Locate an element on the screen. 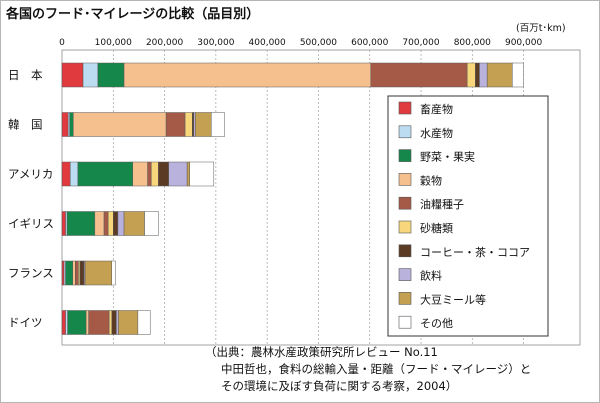  x-tick-label: 200,000 is located at coordinates (164, 43).